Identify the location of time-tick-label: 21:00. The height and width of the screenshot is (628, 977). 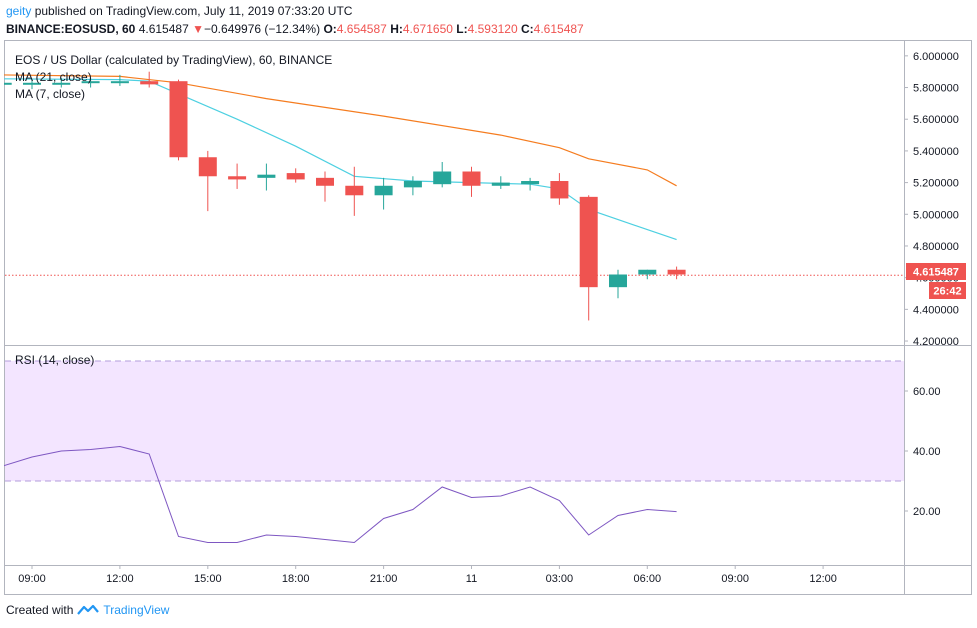
(384, 579).